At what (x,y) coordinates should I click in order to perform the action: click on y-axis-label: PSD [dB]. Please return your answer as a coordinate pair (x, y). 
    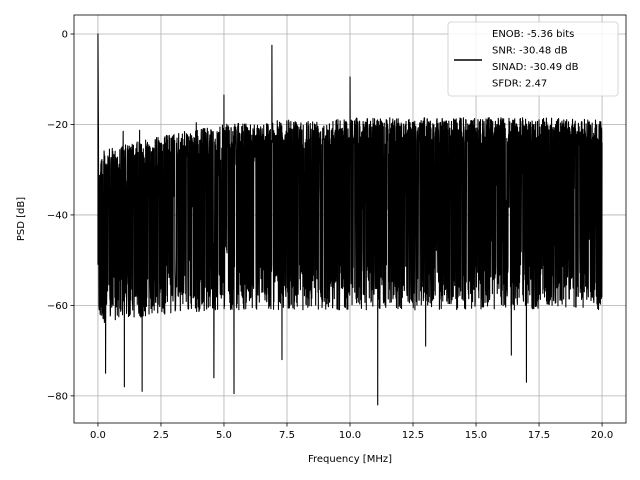
    Looking at the image, I should click on (21, 219).